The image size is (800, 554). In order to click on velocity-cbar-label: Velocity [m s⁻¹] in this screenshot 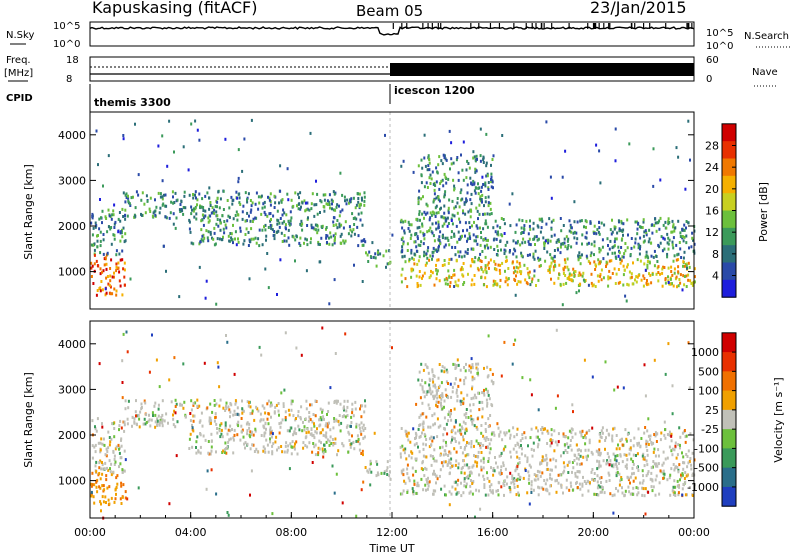, I will do `click(778, 419)`.